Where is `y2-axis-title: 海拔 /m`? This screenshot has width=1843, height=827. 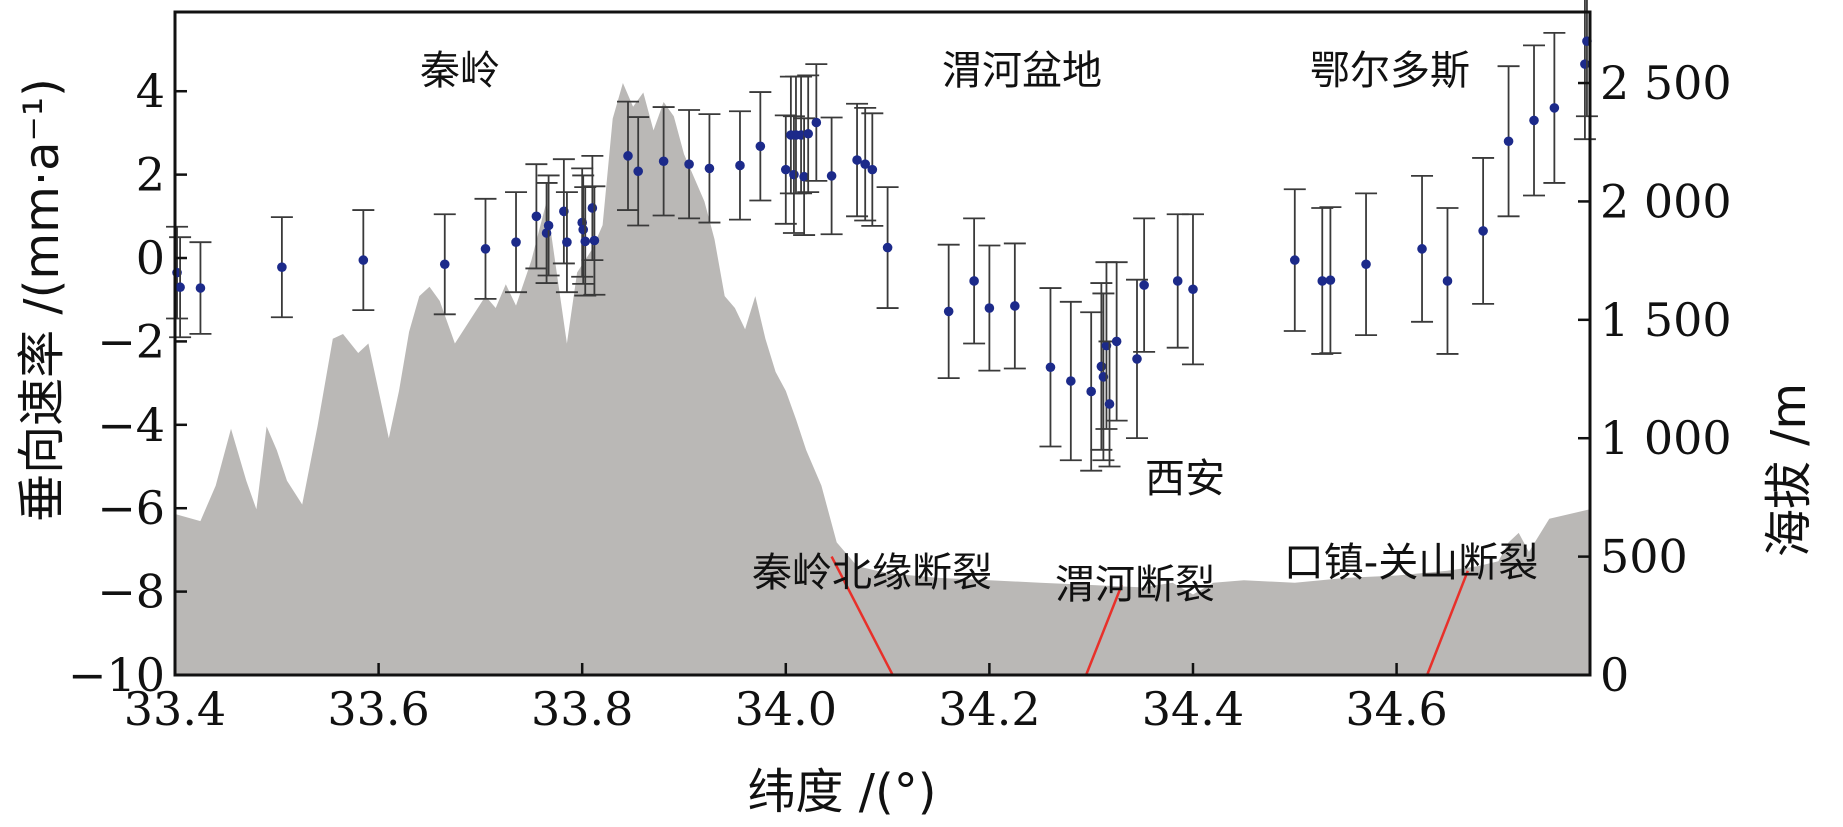 y2-axis-title: 海拔 /m is located at coordinates (1789, 470).